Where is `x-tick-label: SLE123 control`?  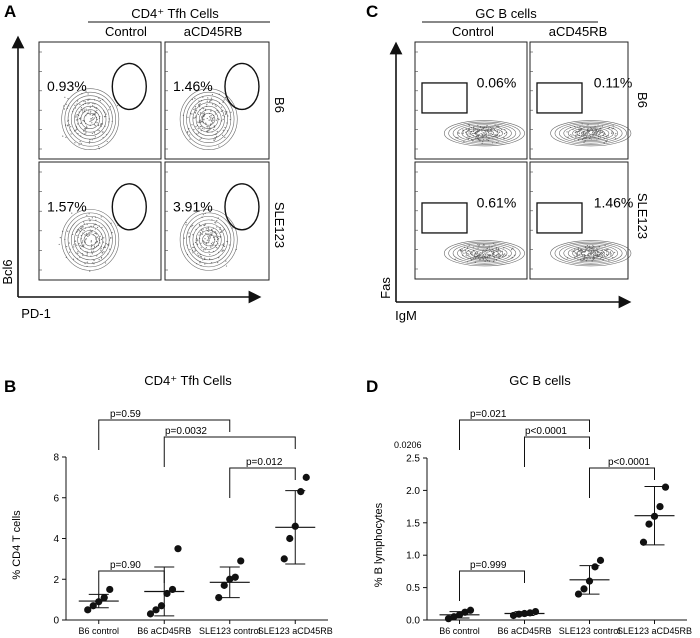
x-tick-label: SLE123 control is located at coordinates (590, 631).